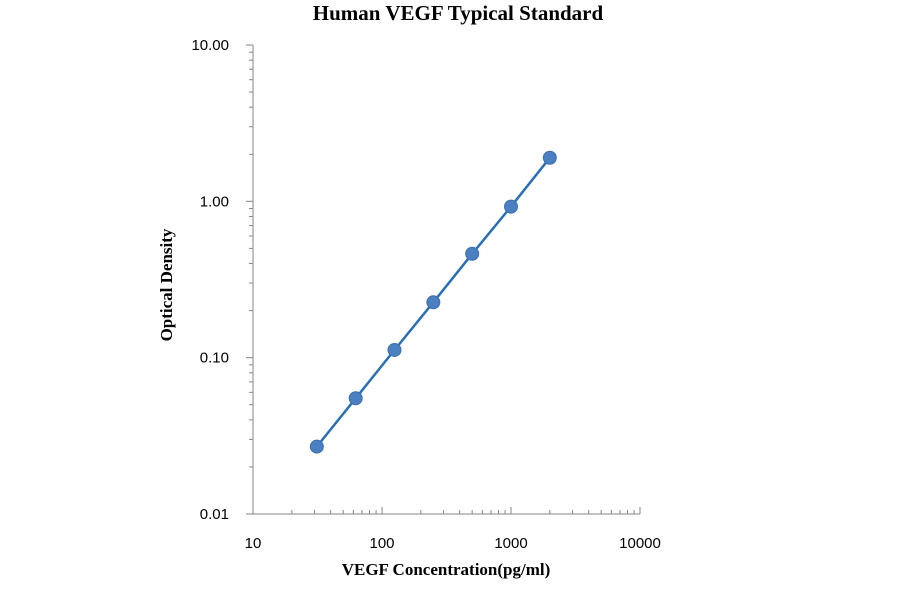  Describe the element at coordinates (210, 45) in the screenshot. I see `y-tick-label: 10.00` at that location.